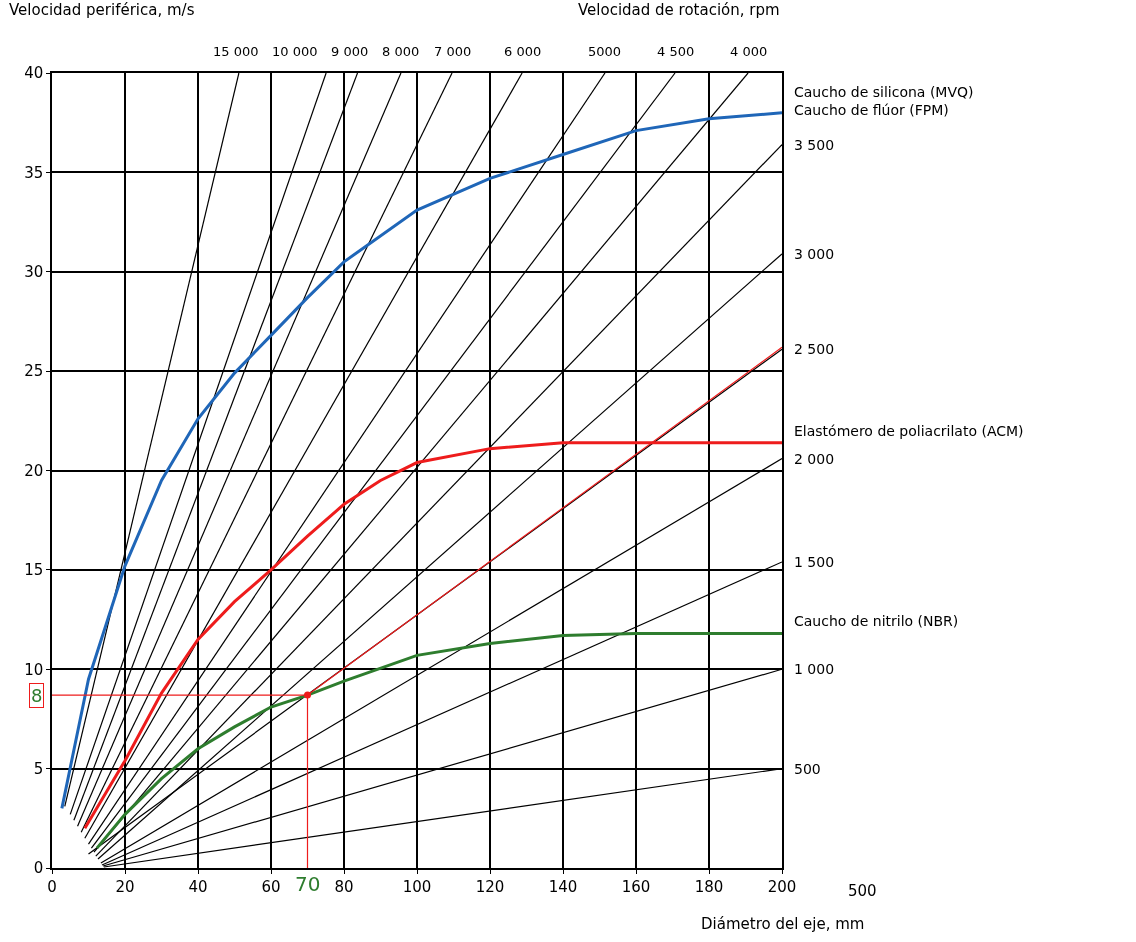  What do you see at coordinates (563, 886) in the screenshot?
I see `x-tick-label: 140` at bounding box center [563, 886].